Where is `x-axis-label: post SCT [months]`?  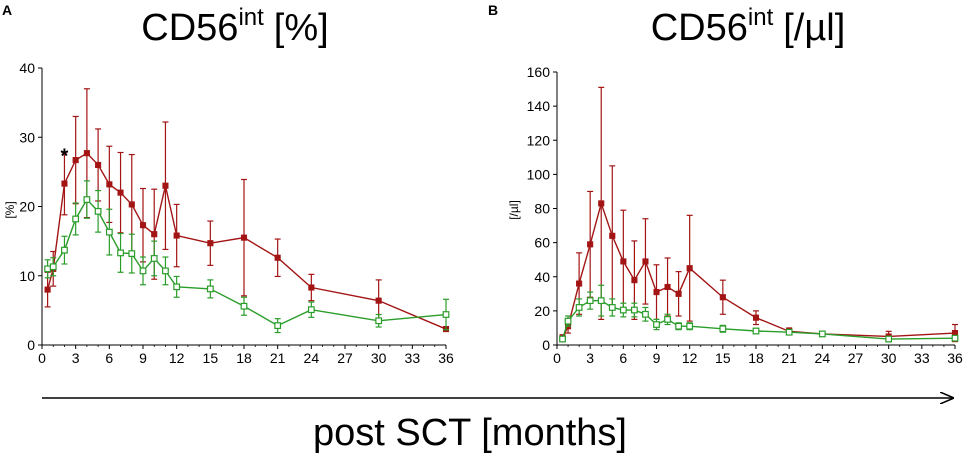
x-axis-label: post SCT [months] is located at coordinates (470, 433).